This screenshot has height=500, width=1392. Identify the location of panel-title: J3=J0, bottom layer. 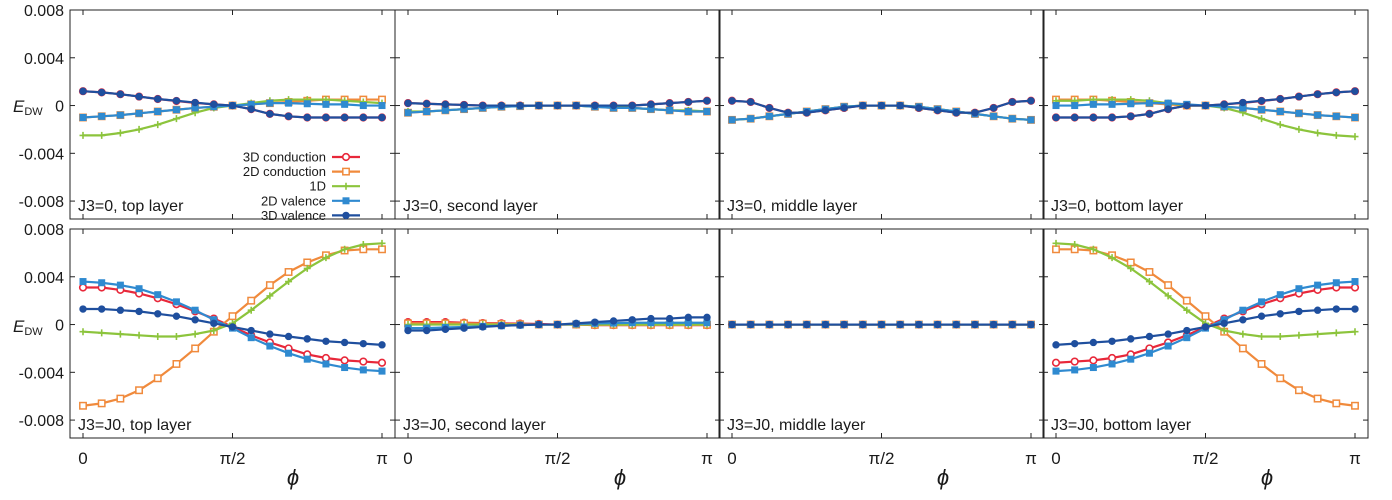
(1121, 425).